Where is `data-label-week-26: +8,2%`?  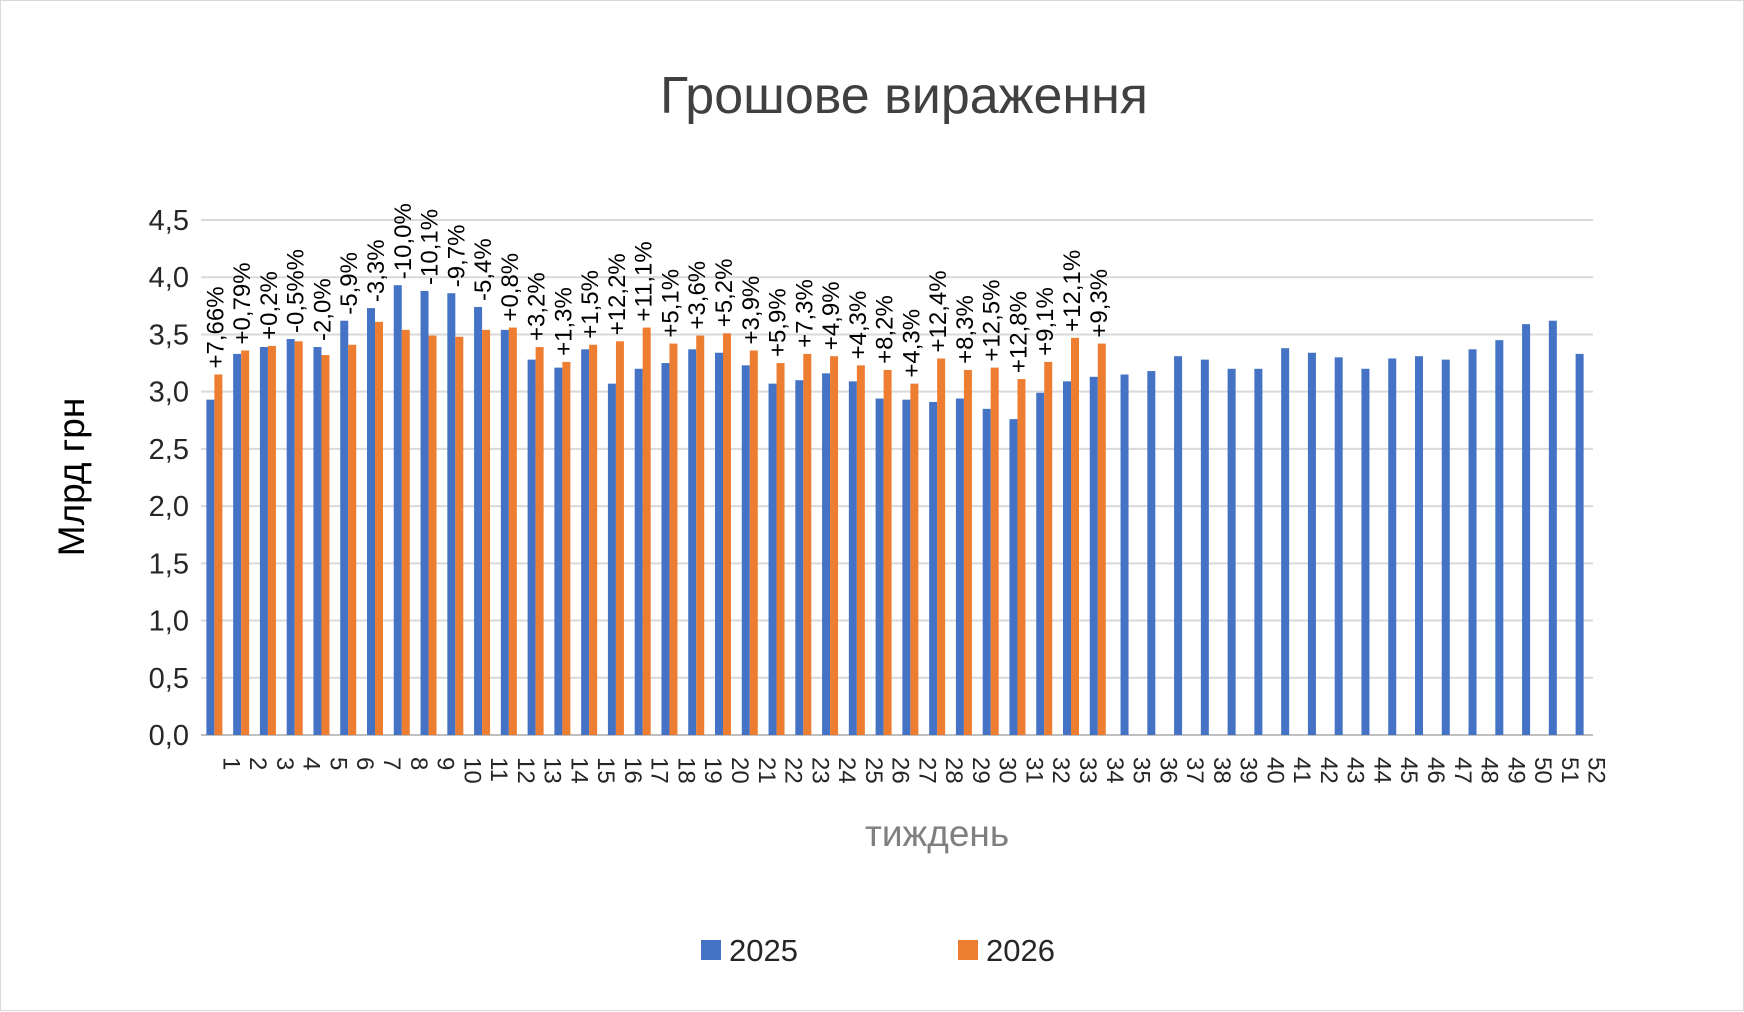 data-label-week-26: +8,2% is located at coordinates (885, 329).